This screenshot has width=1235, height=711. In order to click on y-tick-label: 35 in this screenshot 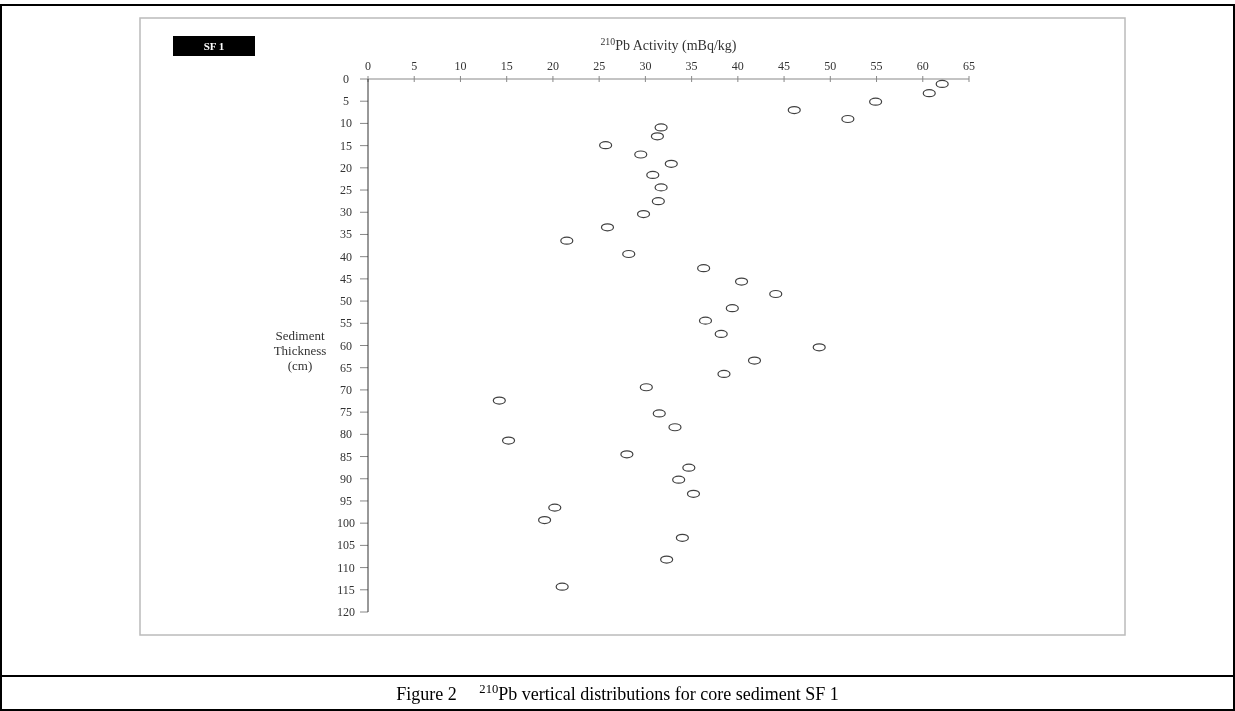, I will do `click(346, 234)`.